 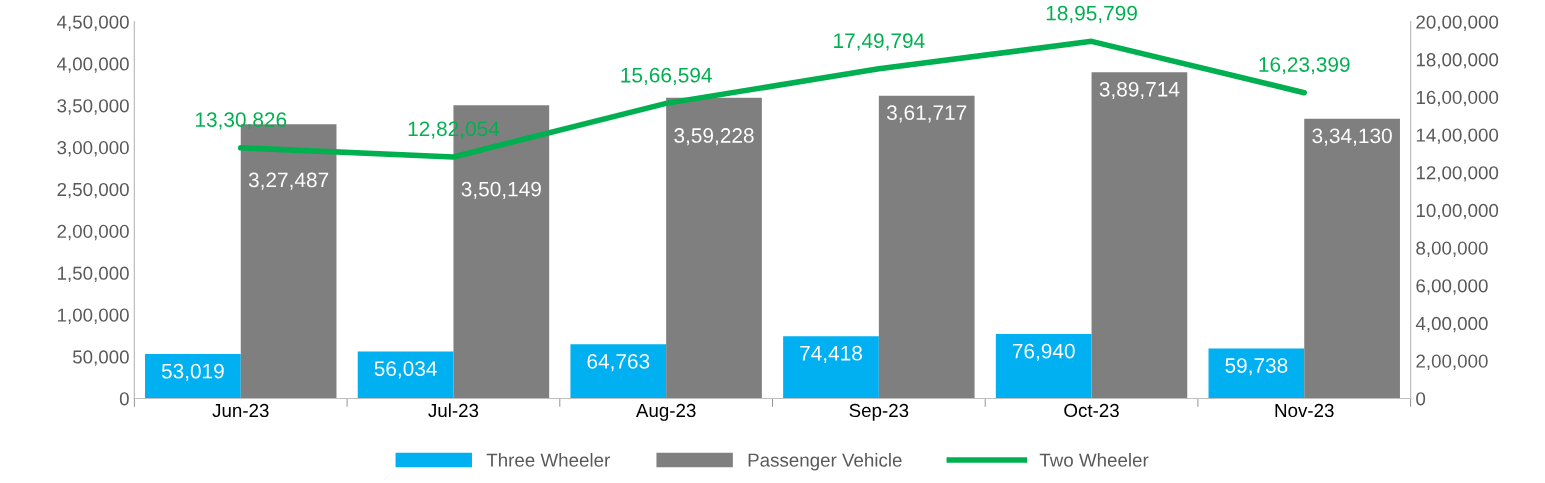 I want to click on data-label: 18,95,799, so click(x=1091, y=14).